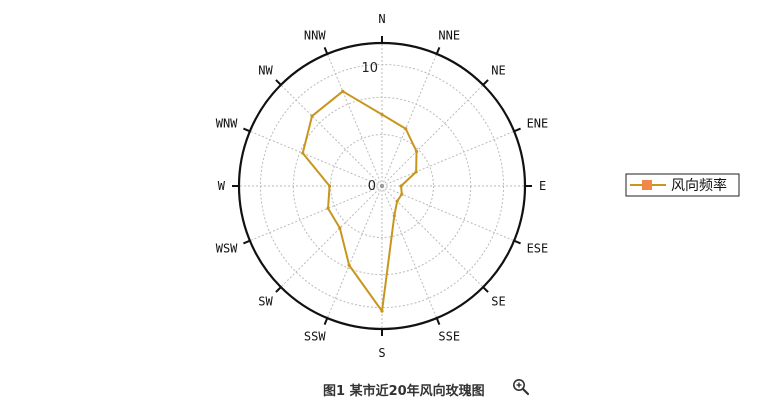  I want to click on radial-tick-0: 0, so click(372, 186).